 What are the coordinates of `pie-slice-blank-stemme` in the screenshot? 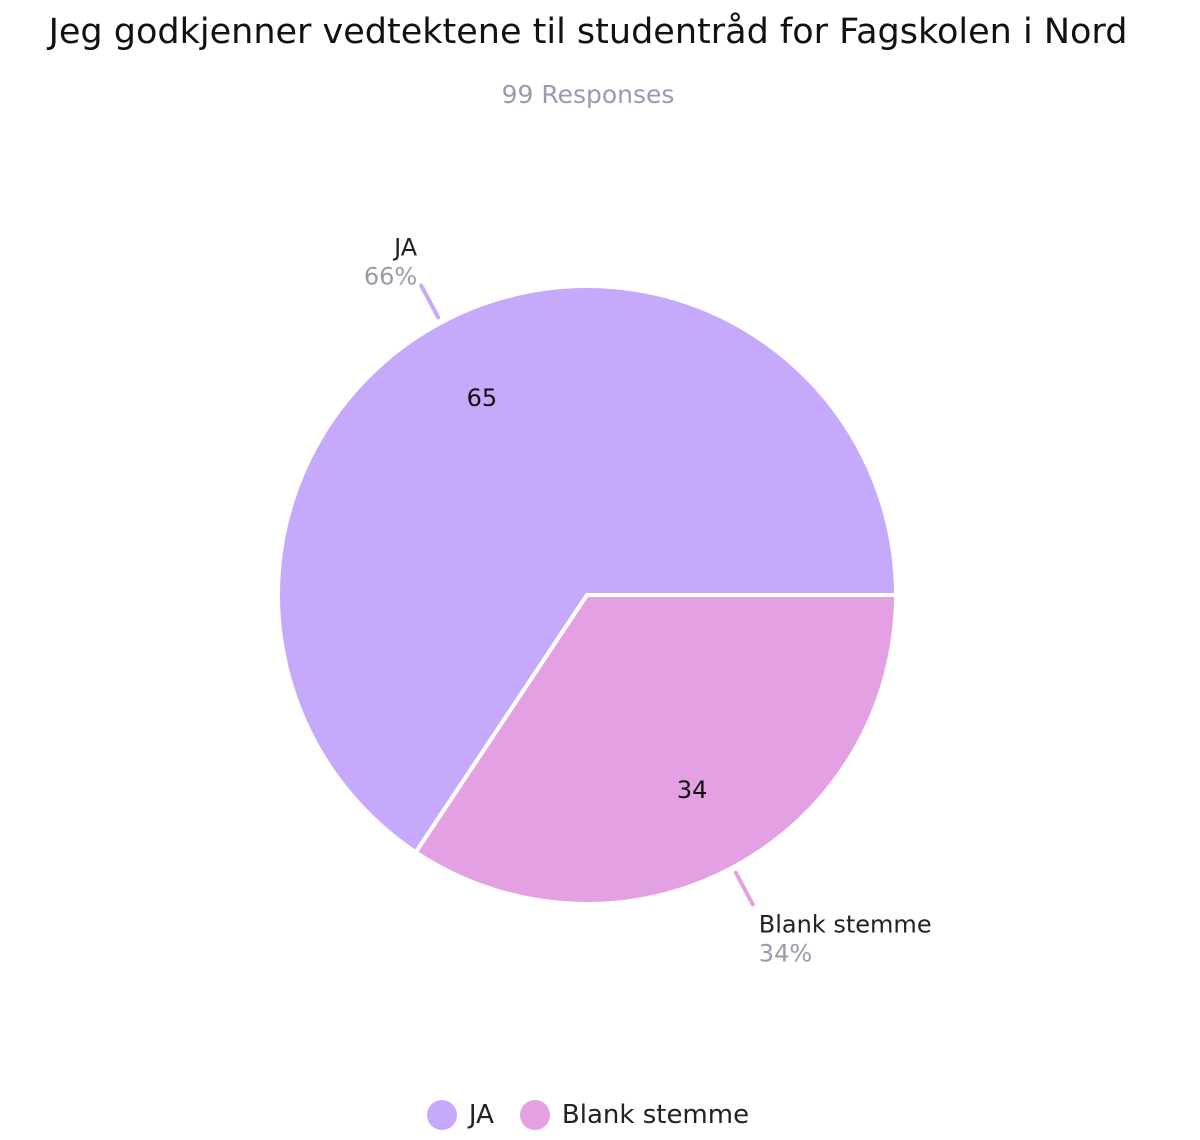 It's located at (655, 749).